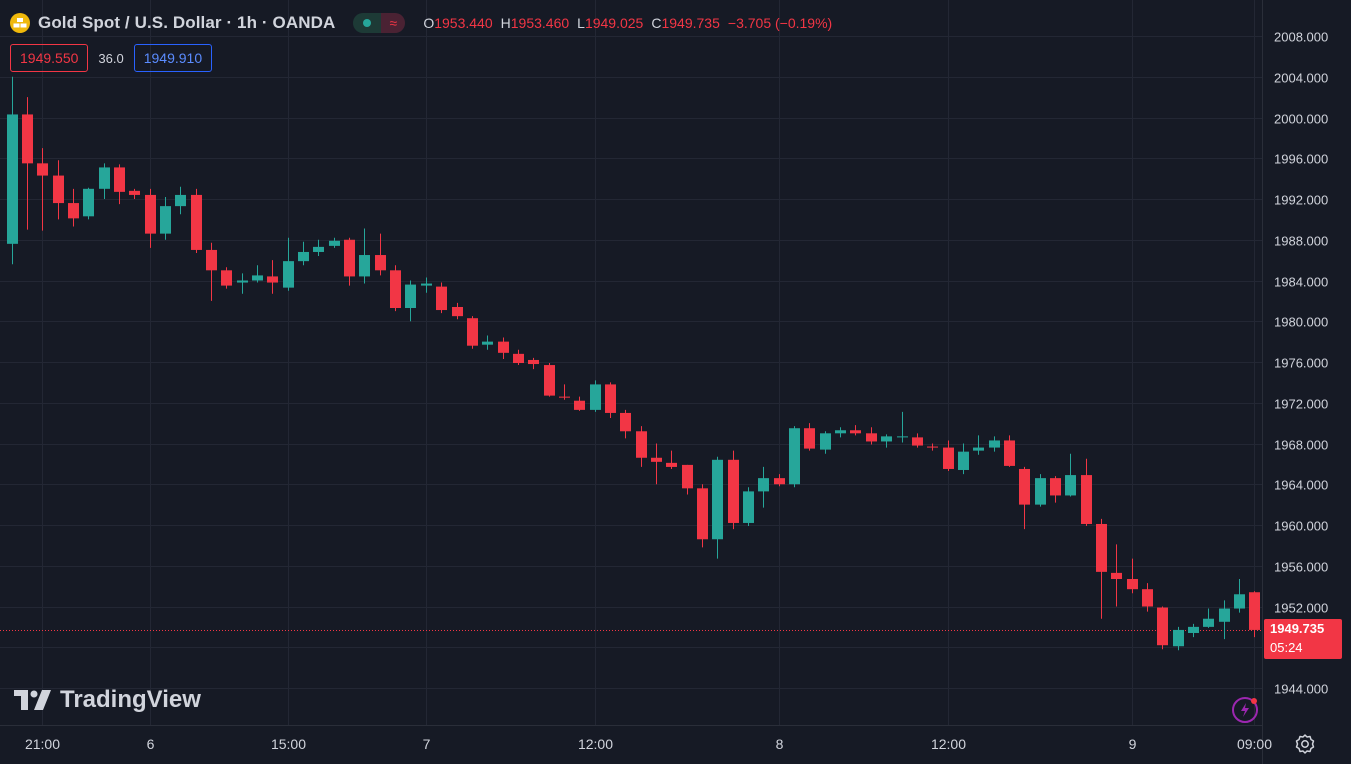 The height and width of the screenshot is (764, 1351). I want to click on market-status-pill: ≈, so click(379, 23).